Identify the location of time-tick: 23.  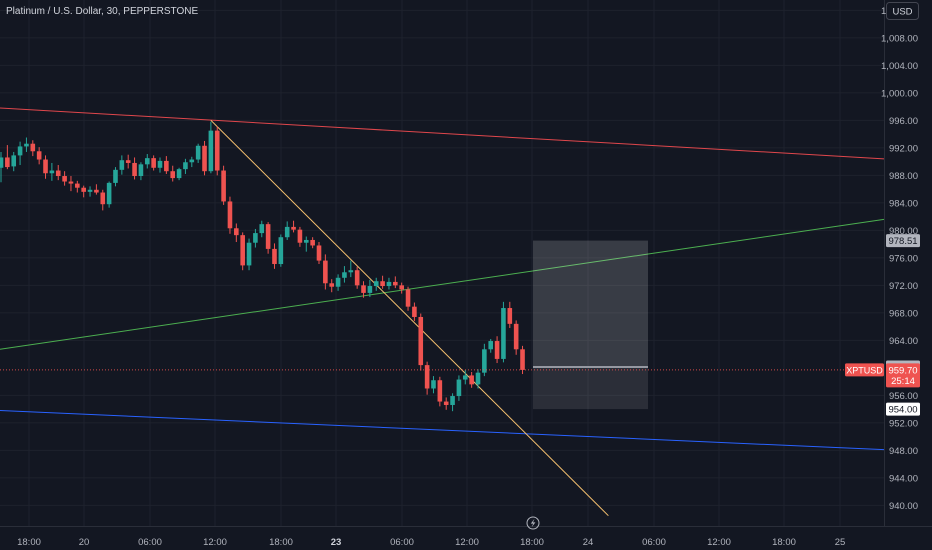
(336, 542).